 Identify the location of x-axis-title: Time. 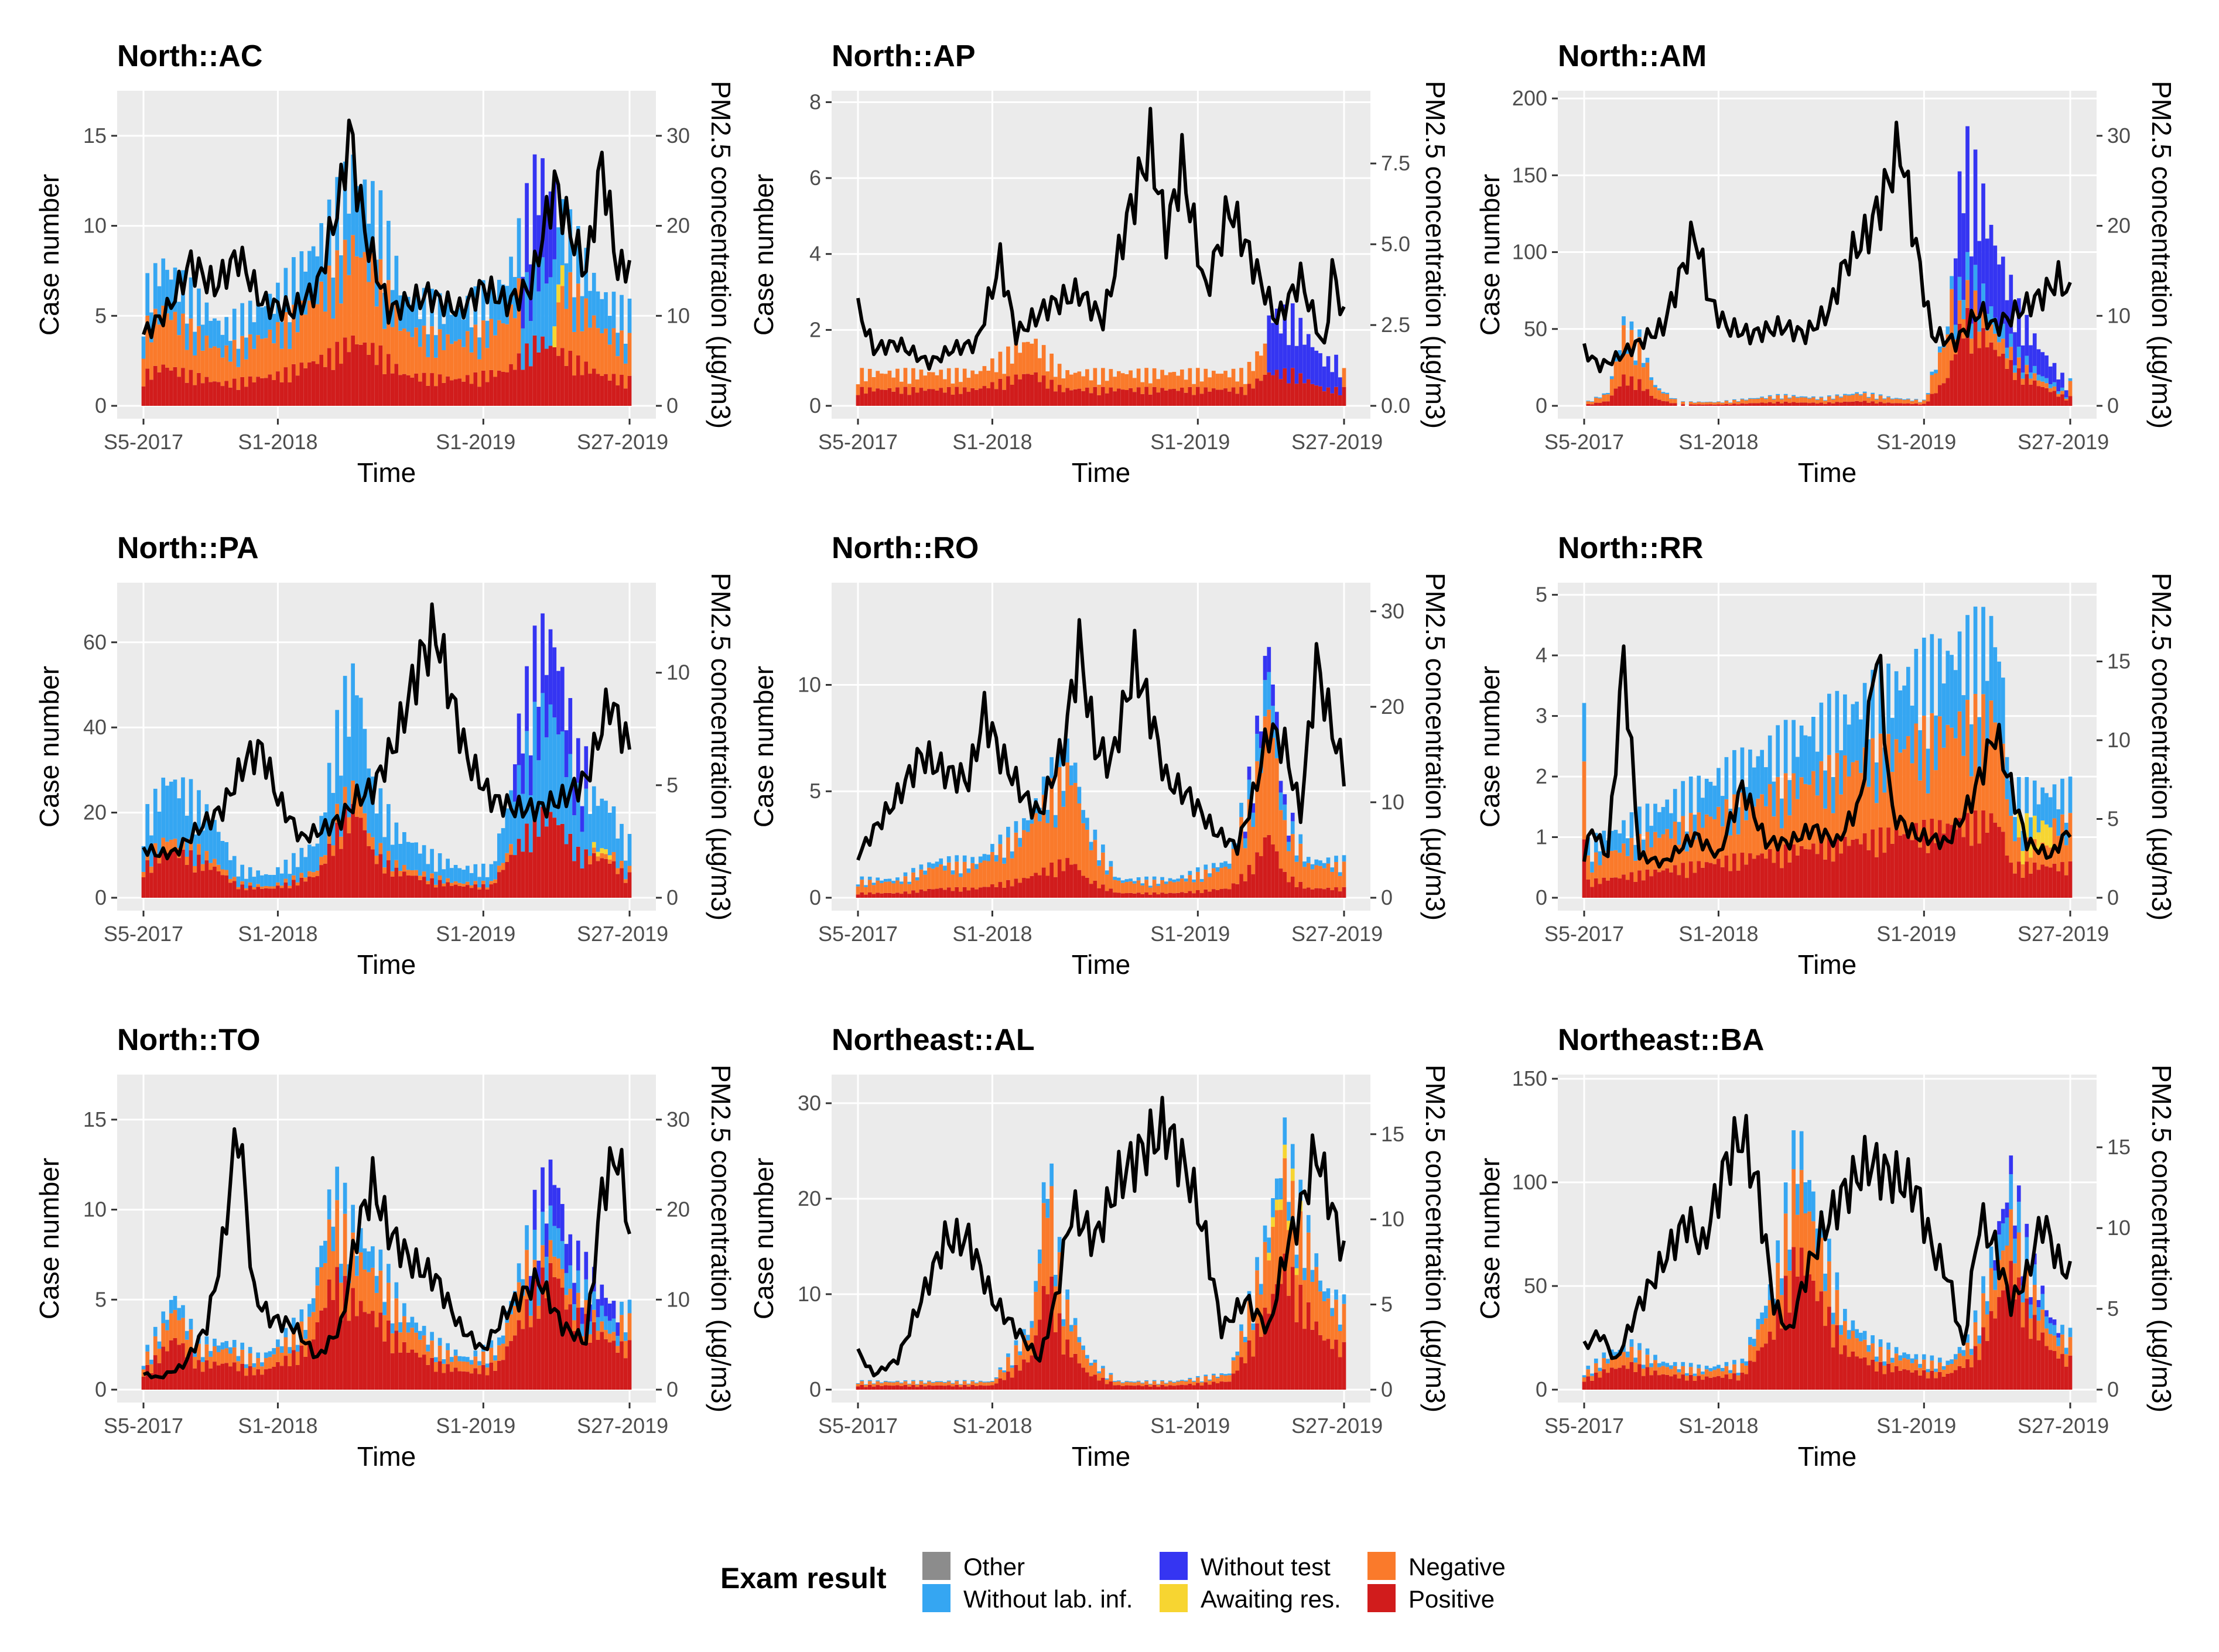
(386, 472).